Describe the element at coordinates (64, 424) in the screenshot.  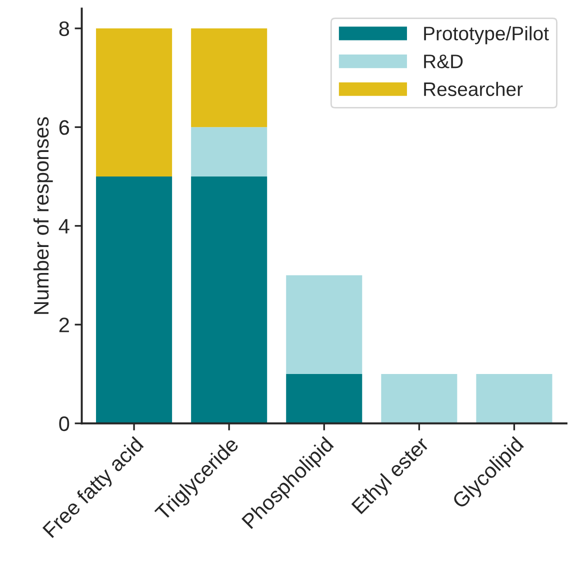
I see `y-tick-label: 0` at that location.